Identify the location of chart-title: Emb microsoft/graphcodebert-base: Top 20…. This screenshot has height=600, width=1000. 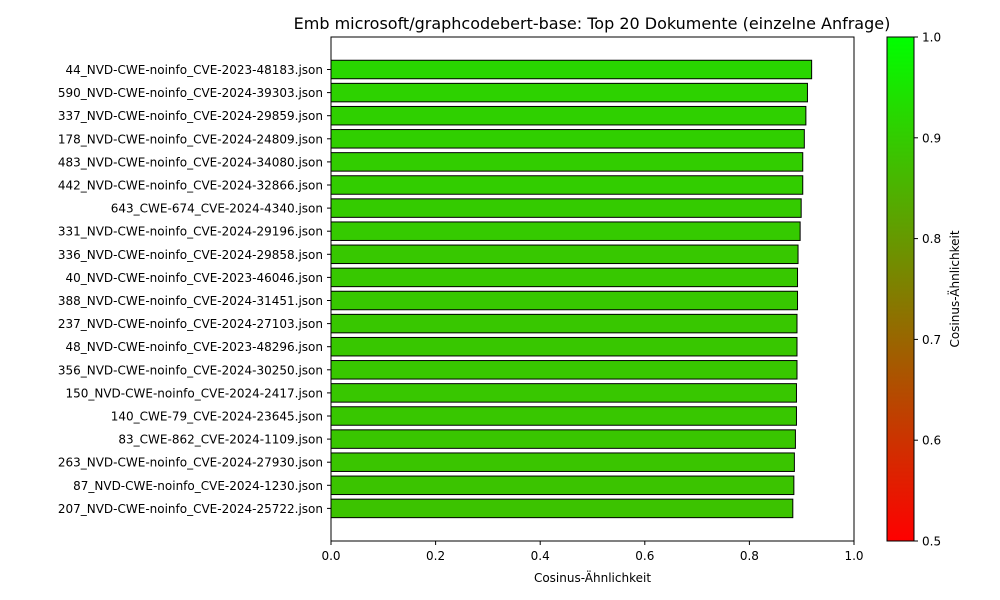
(592, 23).